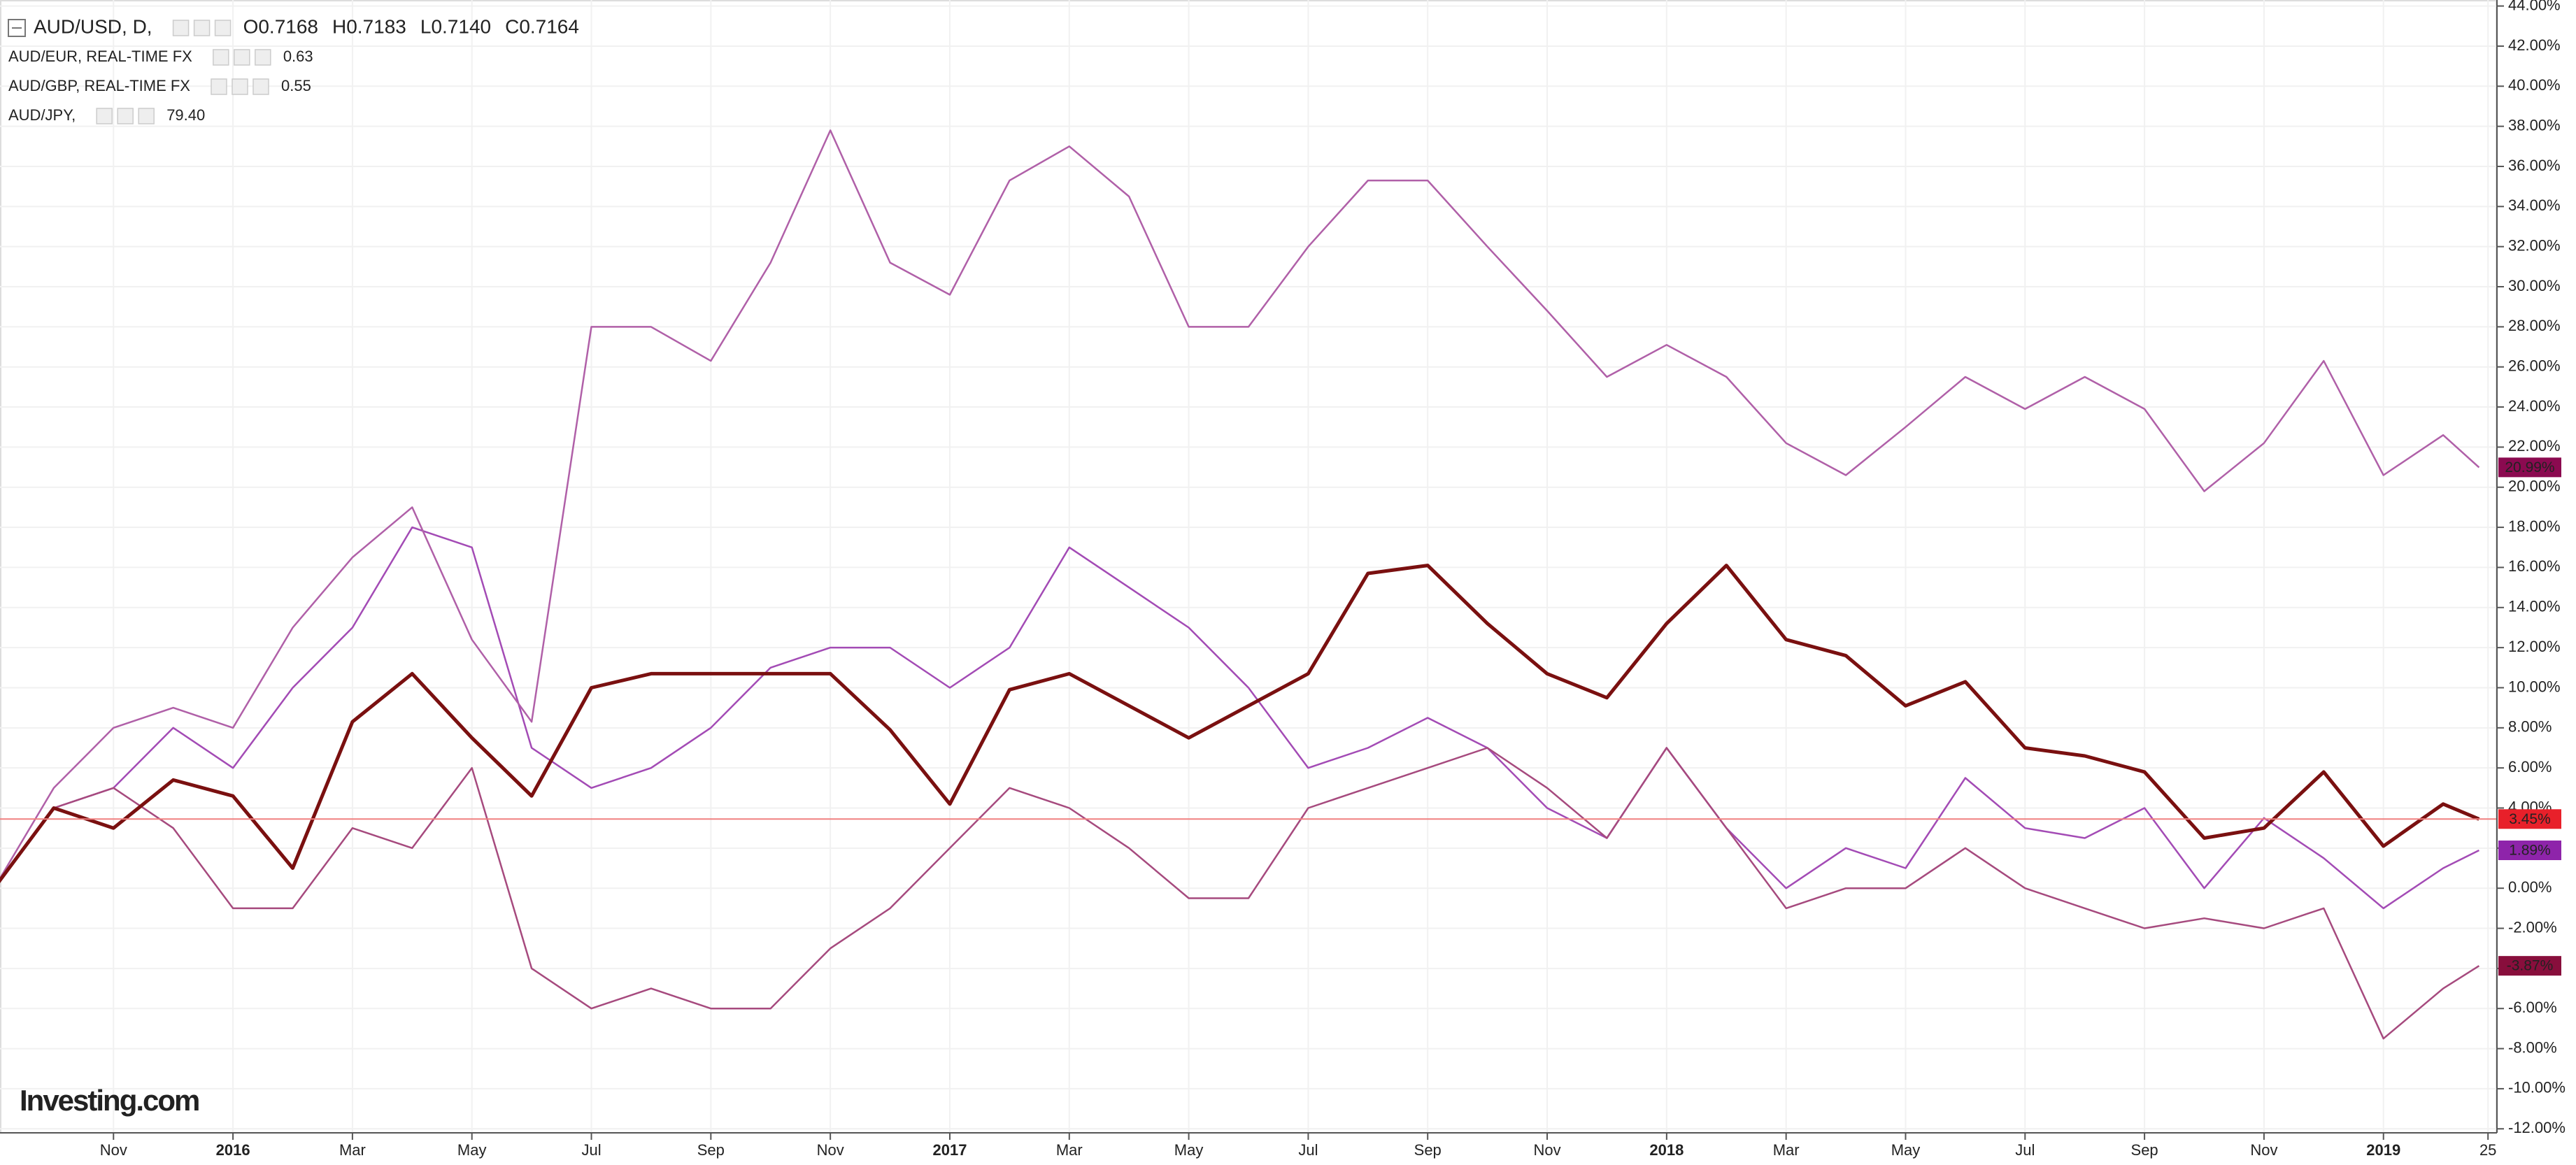 This screenshot has width=2576, height=1165. I want to click on y-tick-label: 42.00%, so click(2534, 45).